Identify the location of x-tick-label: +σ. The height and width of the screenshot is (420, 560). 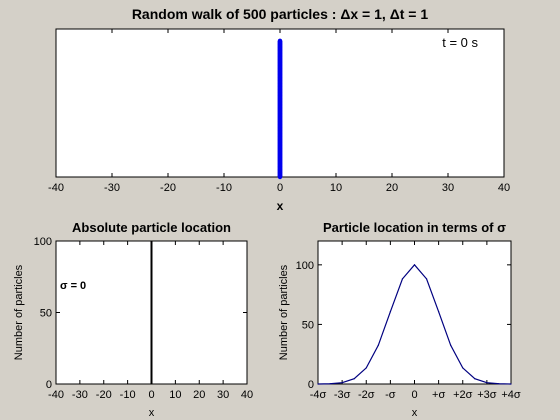
(438, 395).